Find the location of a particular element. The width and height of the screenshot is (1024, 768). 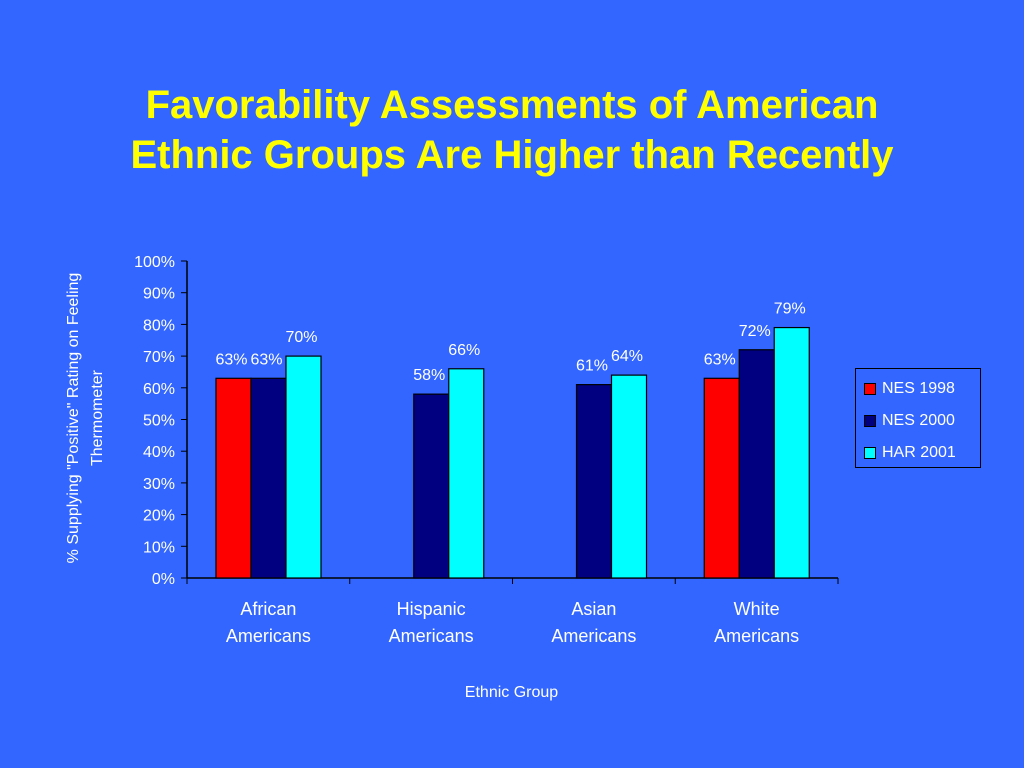

y-tick-label: 60% is located at coordinates (159, 389).